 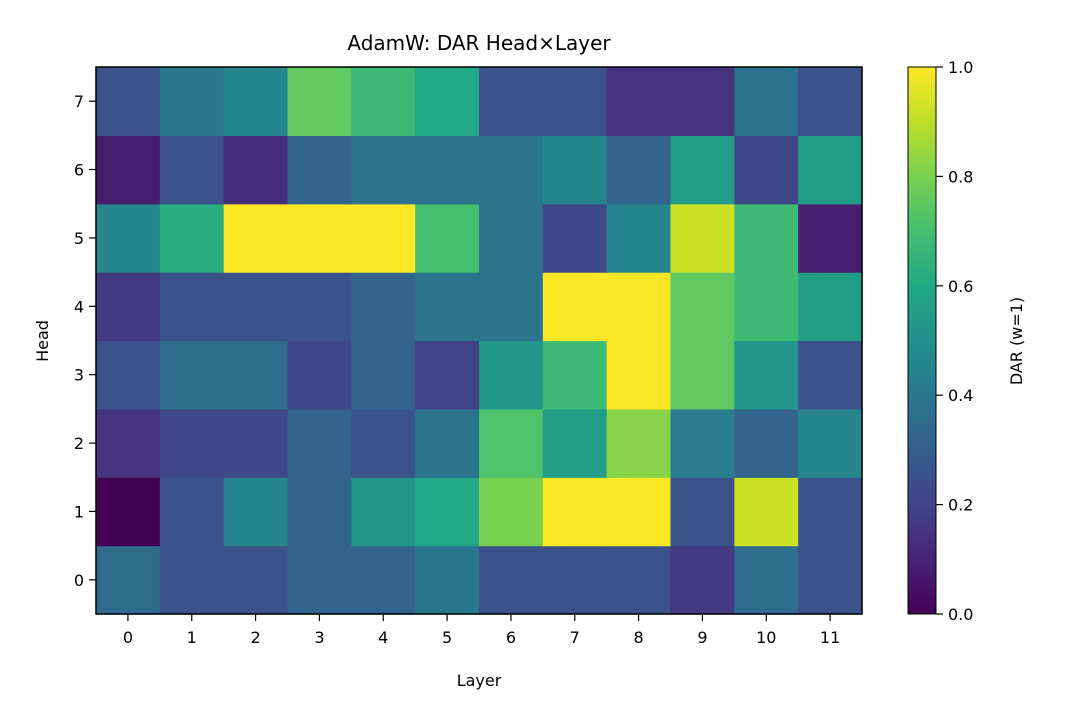 I want to click on y-tick-label: 5, so click(x=79, y=238).